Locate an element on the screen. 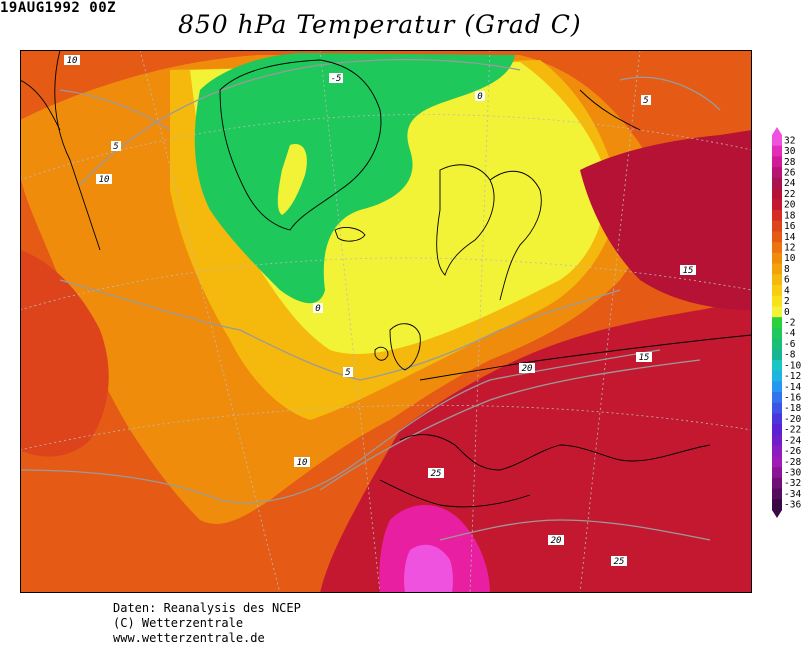  contour-label-10-b: 10 is located at coordinates (104, 179).